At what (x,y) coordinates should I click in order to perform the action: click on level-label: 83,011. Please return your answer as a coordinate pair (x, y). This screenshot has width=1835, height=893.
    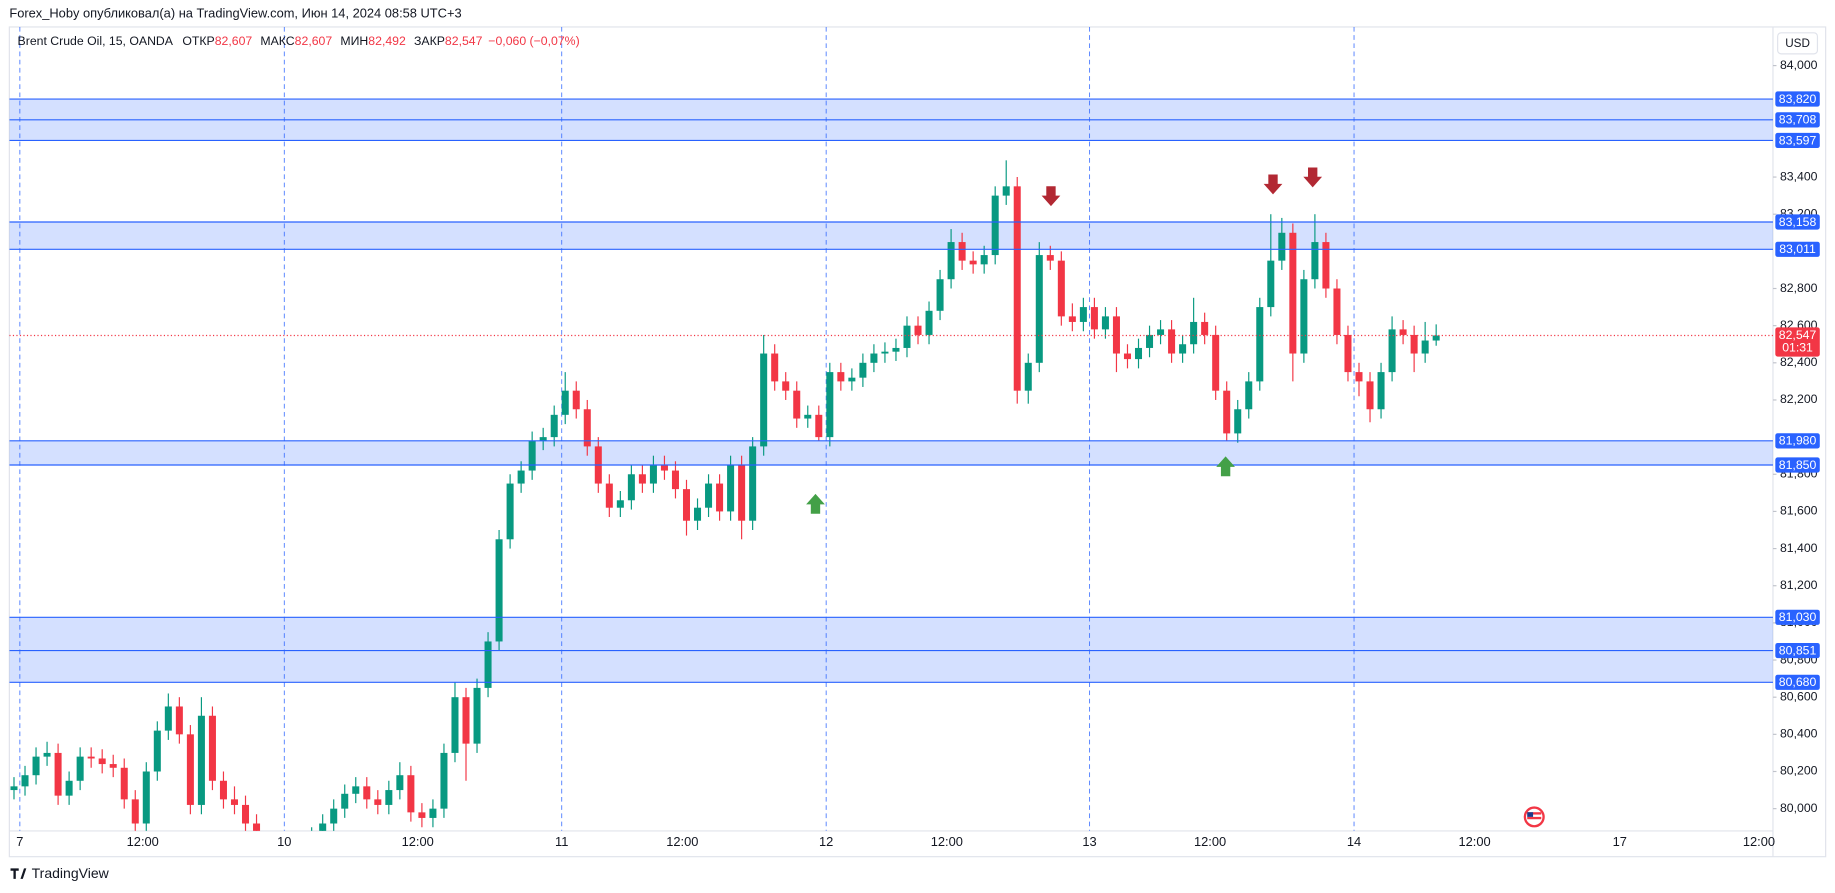
    Looking at the image, I should click on (1797, 249).